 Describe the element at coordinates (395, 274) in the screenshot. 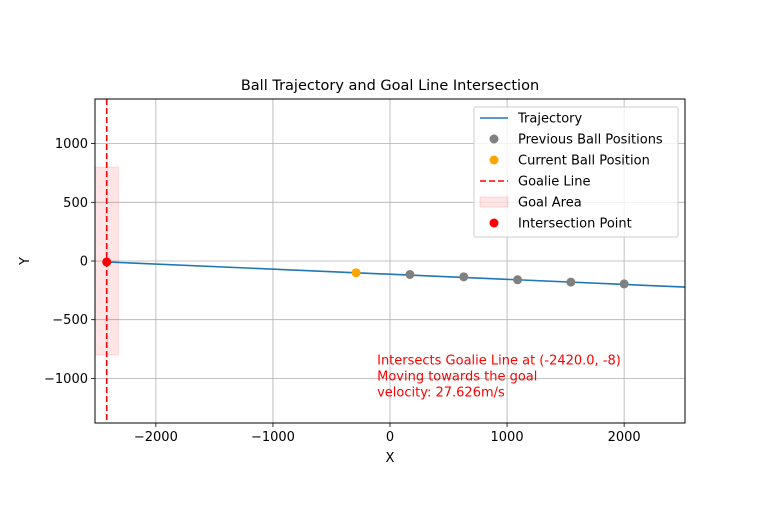

I see `trajectory-line` at that location.